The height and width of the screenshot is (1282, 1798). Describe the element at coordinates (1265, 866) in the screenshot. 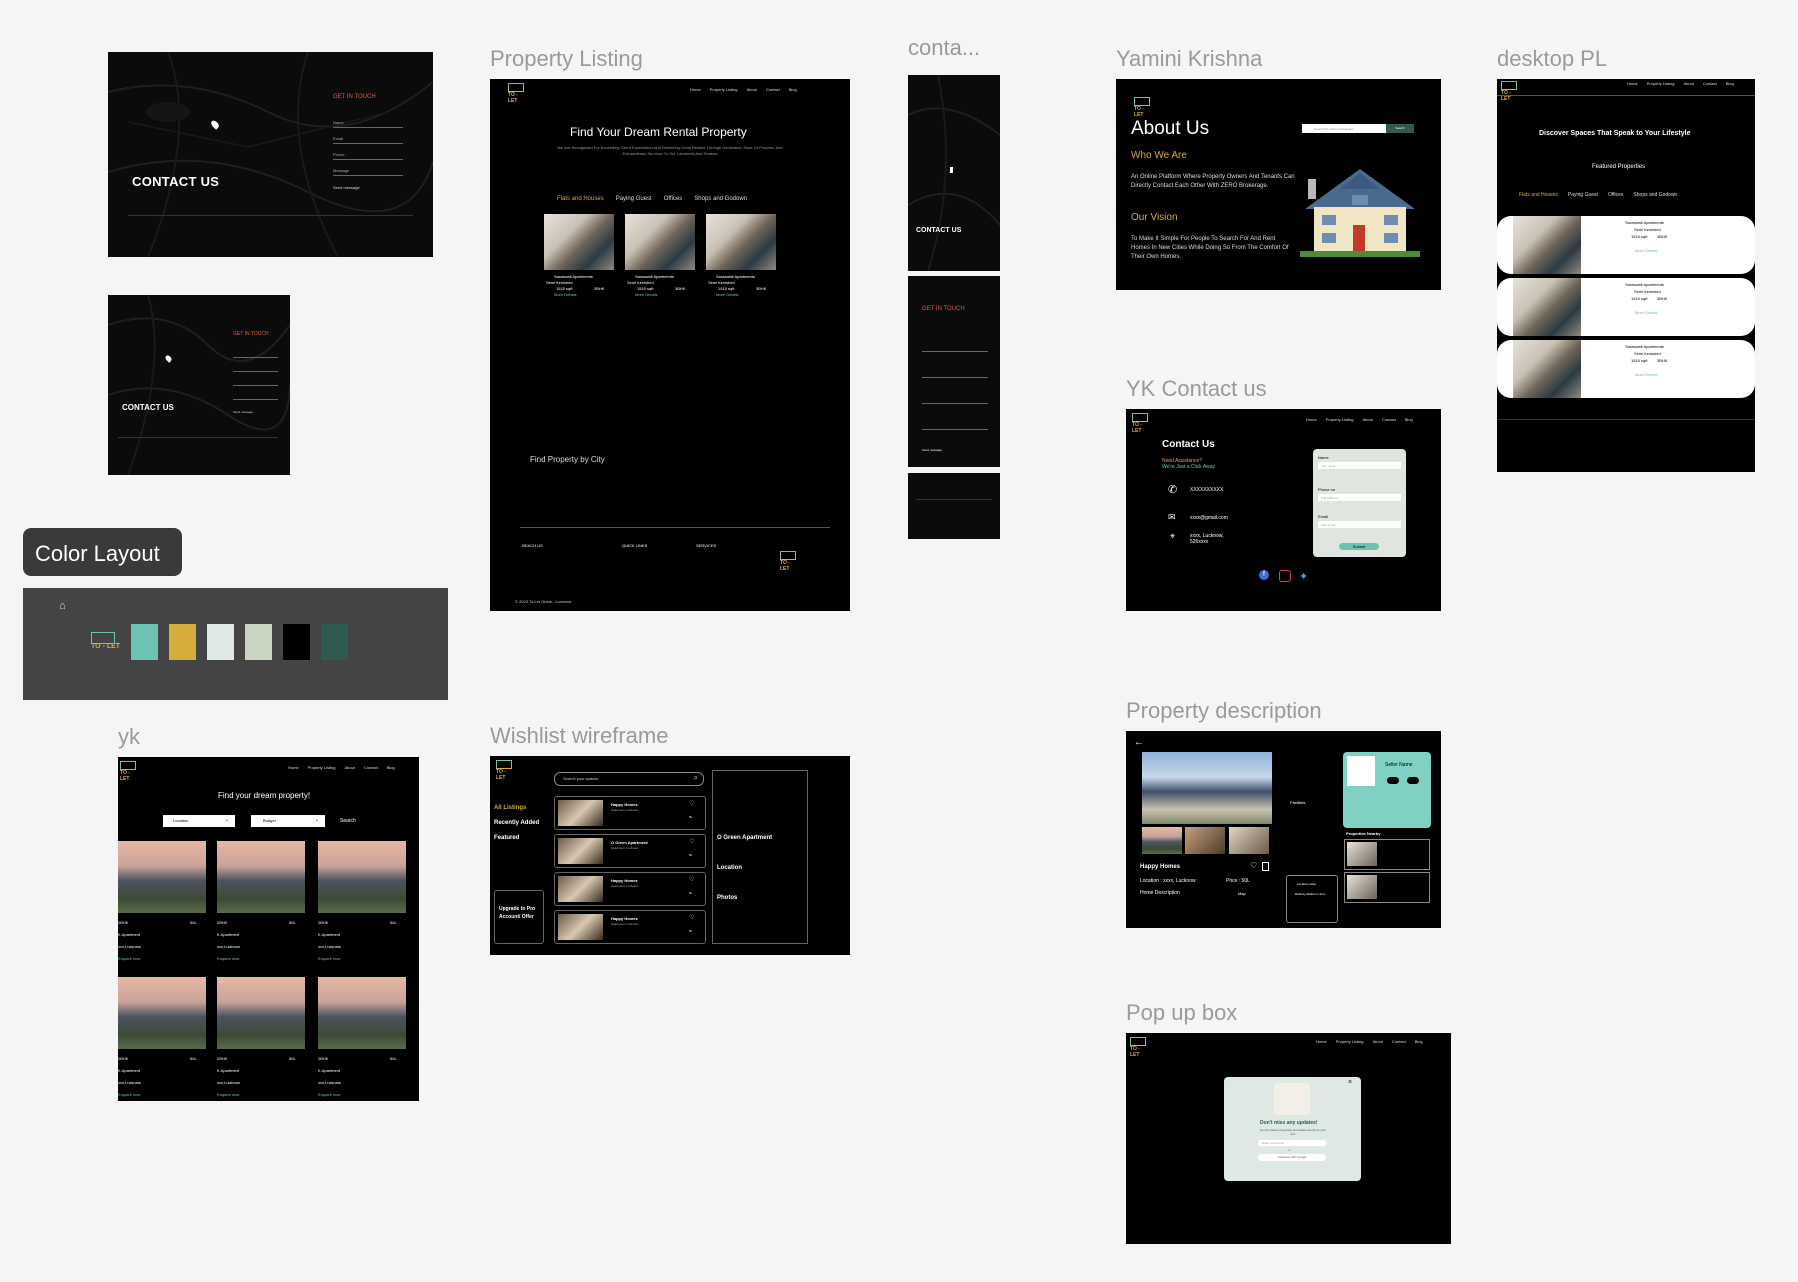

I see `bookmark-icon` at that location.